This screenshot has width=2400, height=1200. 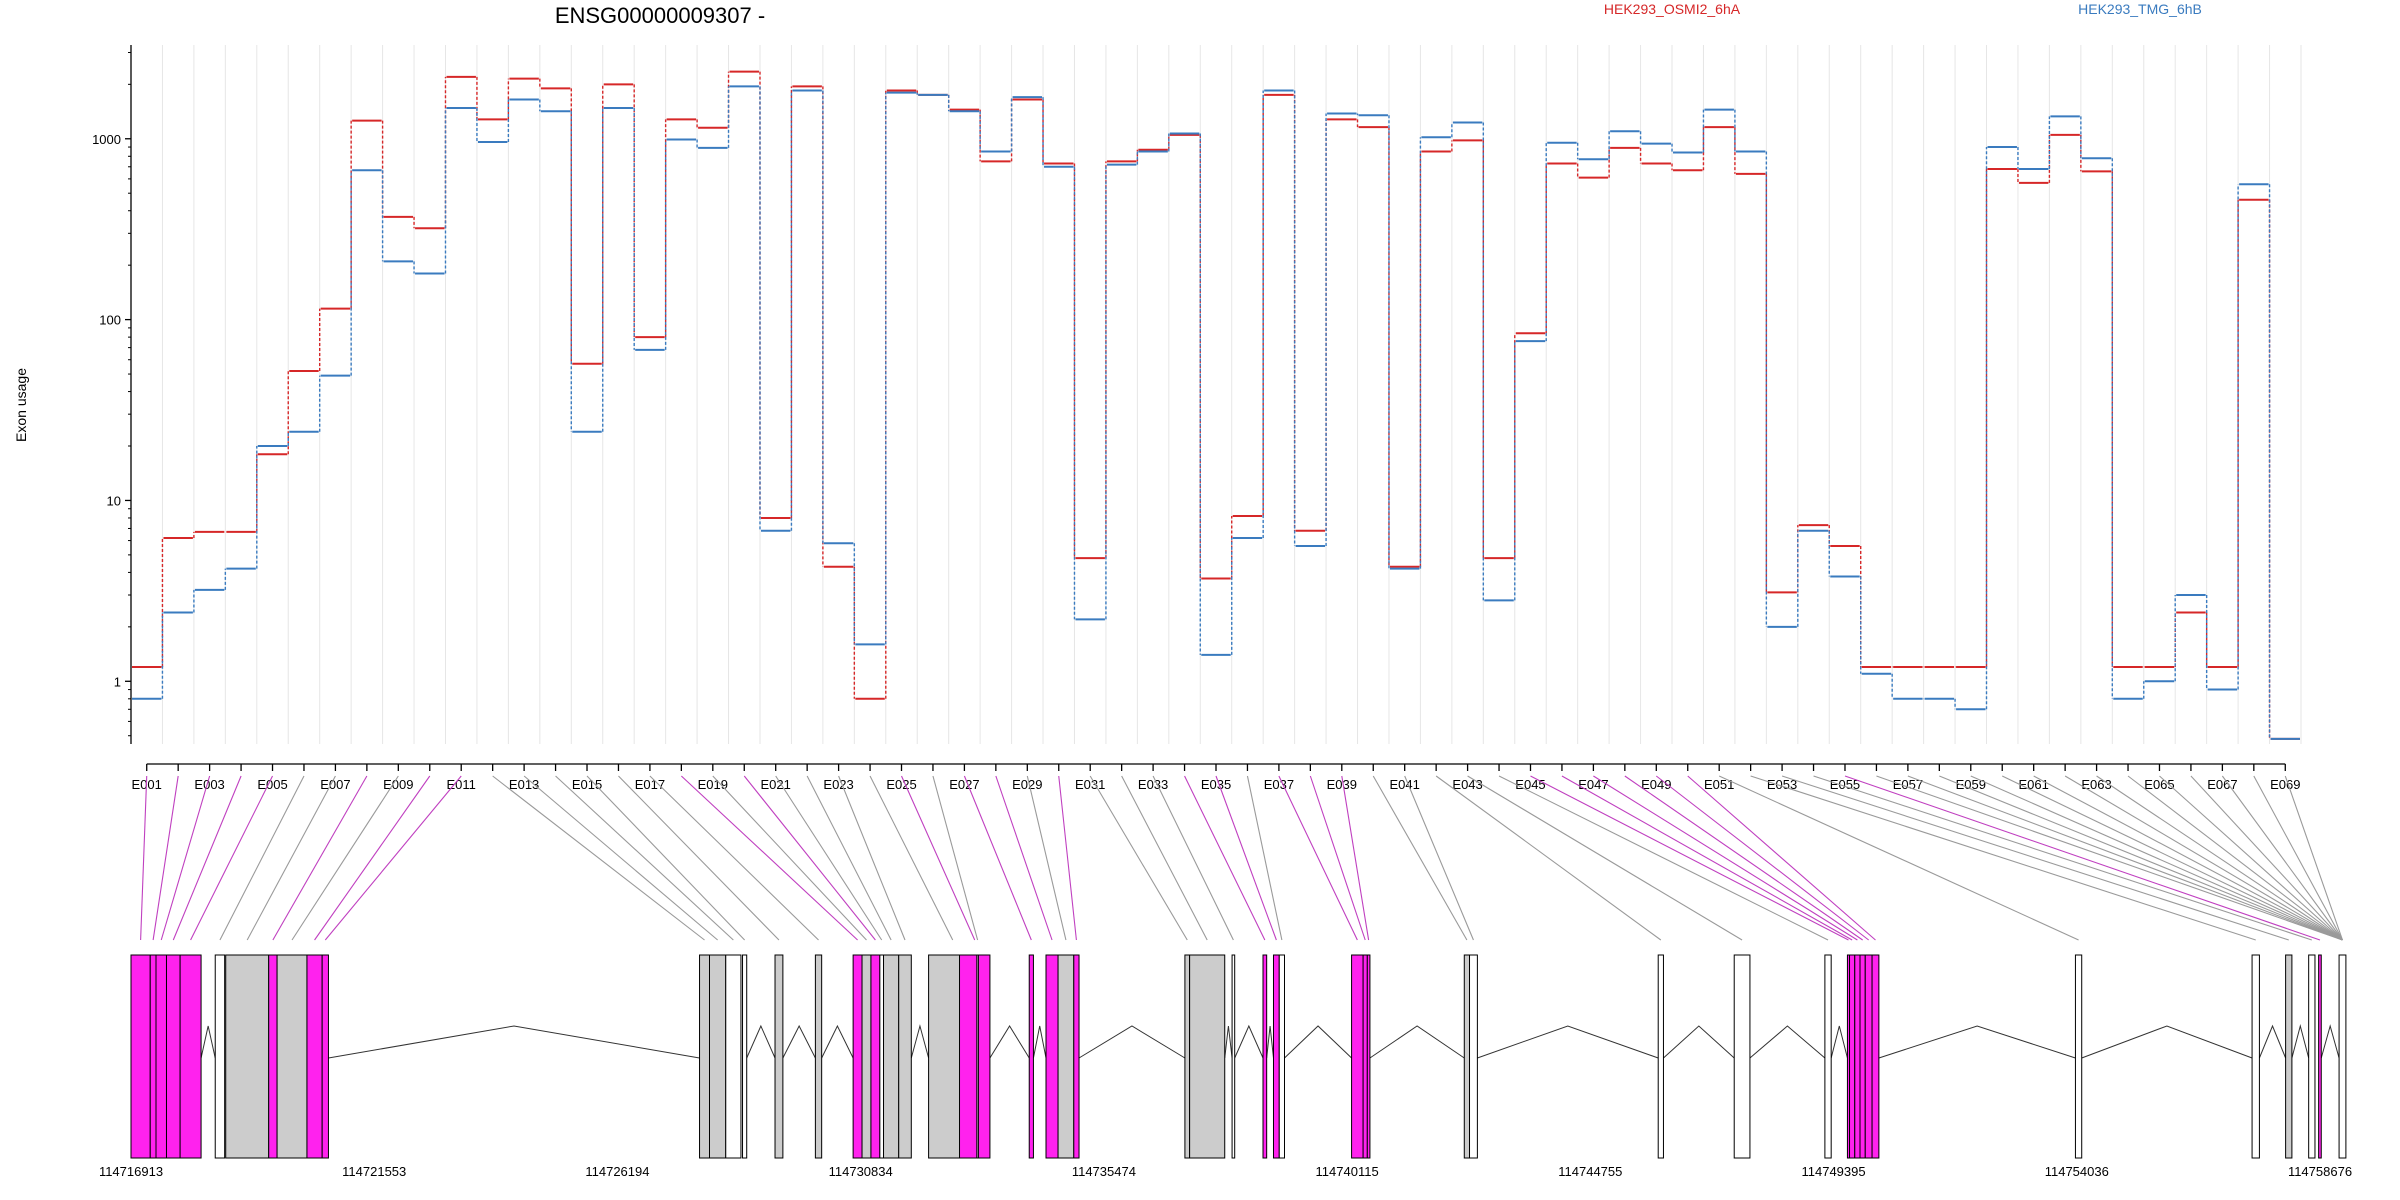 What do you see at coordinates (2096, 784) in the screenshot?
I see `x-tick-label: E063` at bounding box center [2096, 784].